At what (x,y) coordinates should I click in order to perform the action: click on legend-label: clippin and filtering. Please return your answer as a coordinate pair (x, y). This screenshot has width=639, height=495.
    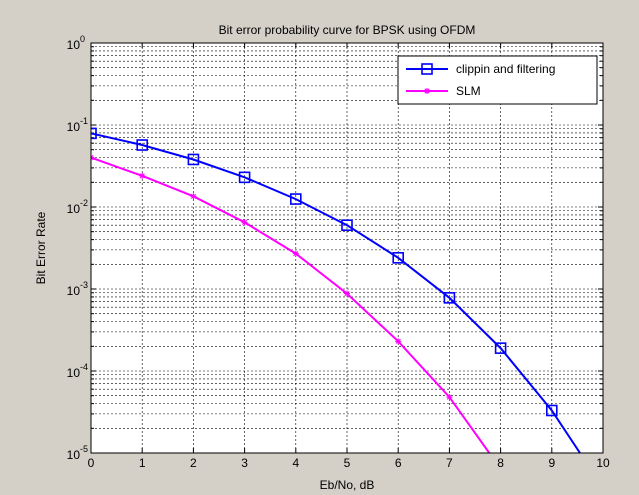
    Looking at the image, I should click on (505, 69).